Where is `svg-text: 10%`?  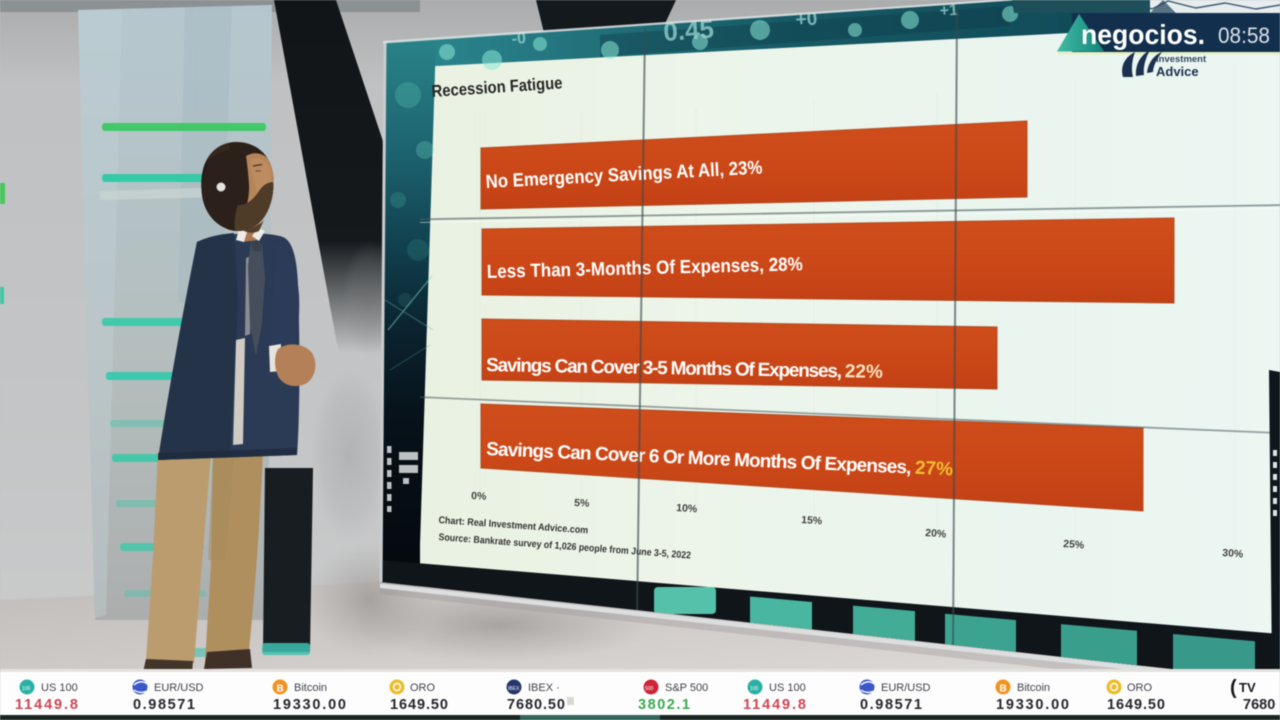
svg-text: 10% is located at coordinates (687, 508).